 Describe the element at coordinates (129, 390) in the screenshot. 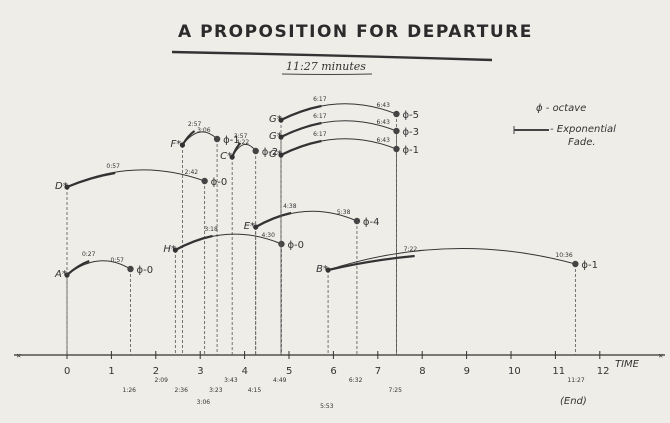

I see `time-label: 1:26` at that location.